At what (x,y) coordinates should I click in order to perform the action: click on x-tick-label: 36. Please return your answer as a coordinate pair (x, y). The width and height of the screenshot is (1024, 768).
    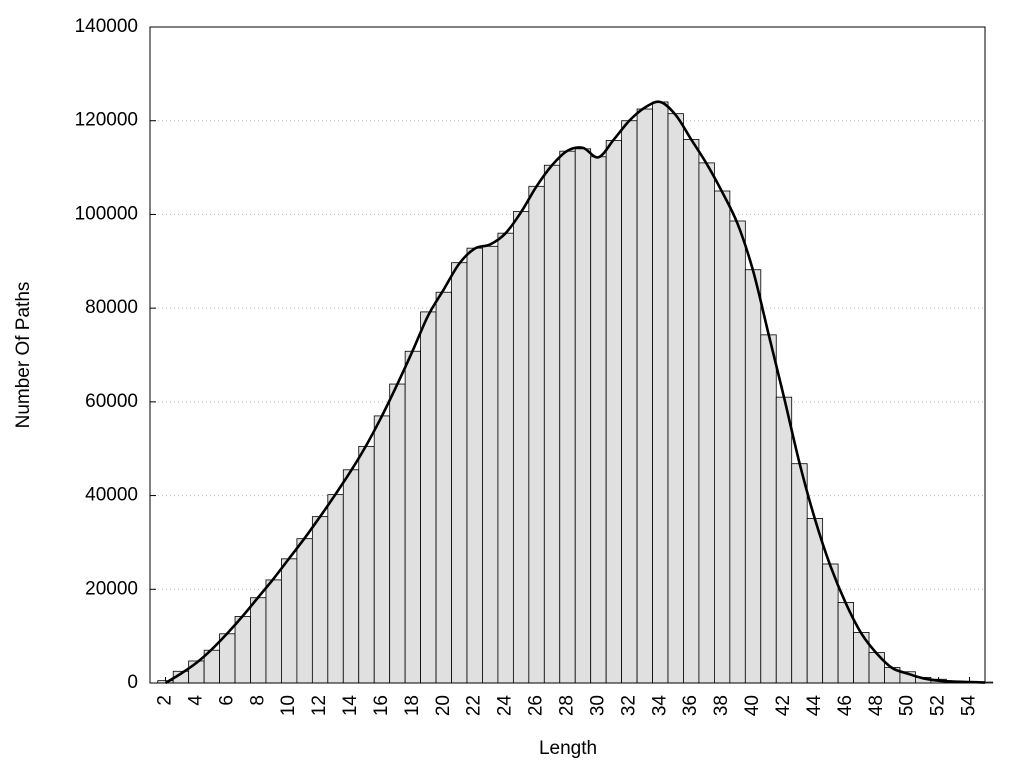
    Looking at the image, I should click on (690, 705).